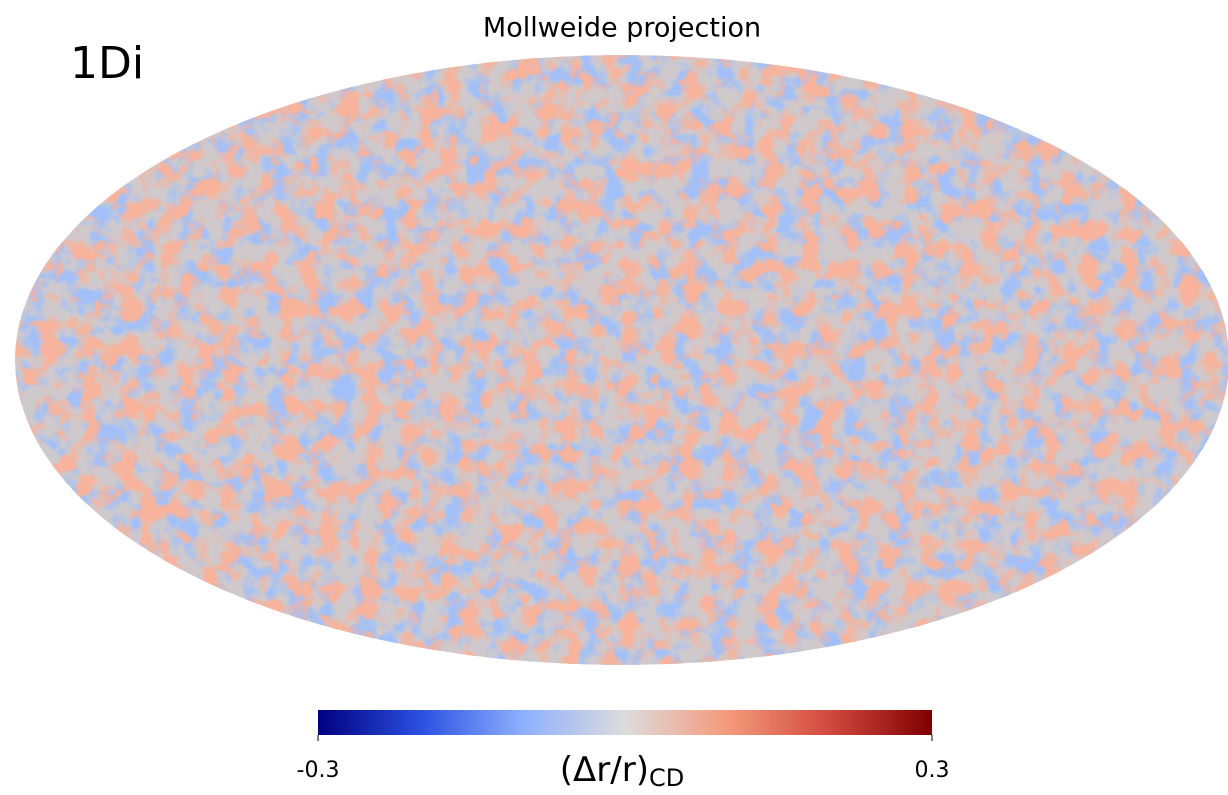 This screenshot has width=1228, height=795. What do you see at coordinates (622, 28) in the screenshot?
I see `chart-title: Mollweide projection` at bounding box center [622, 28].